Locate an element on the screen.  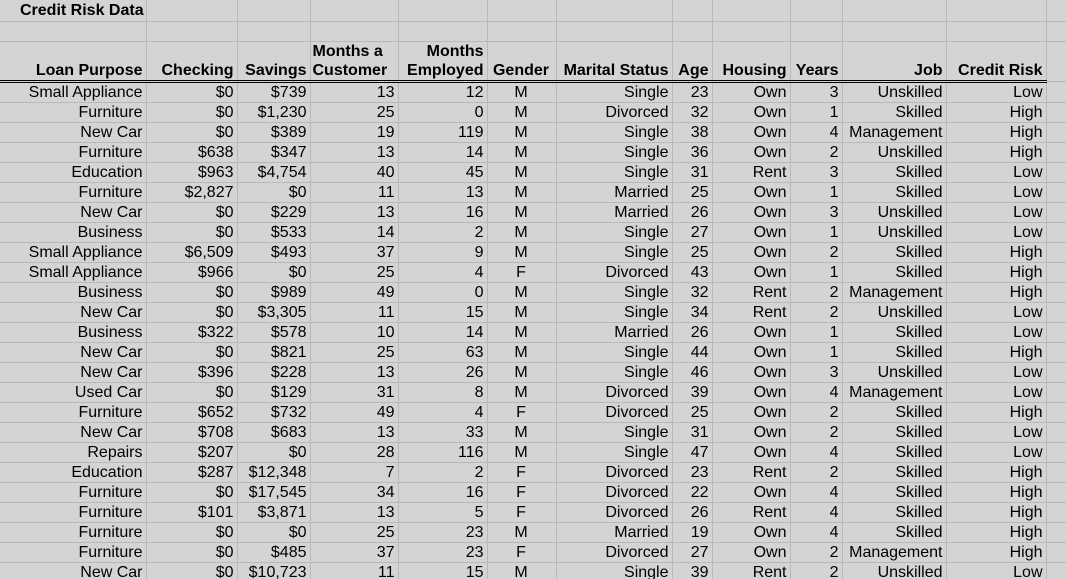
cell: 11 is located at coordinates (354, 312).